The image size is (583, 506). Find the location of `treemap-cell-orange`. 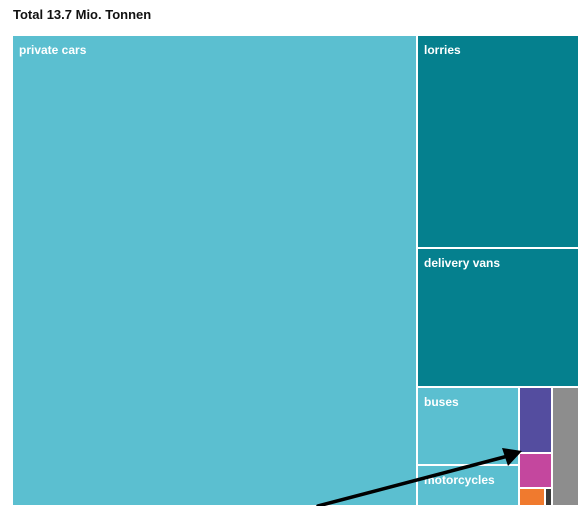

treemap-cell-orange is located at coordinates (532, 497).